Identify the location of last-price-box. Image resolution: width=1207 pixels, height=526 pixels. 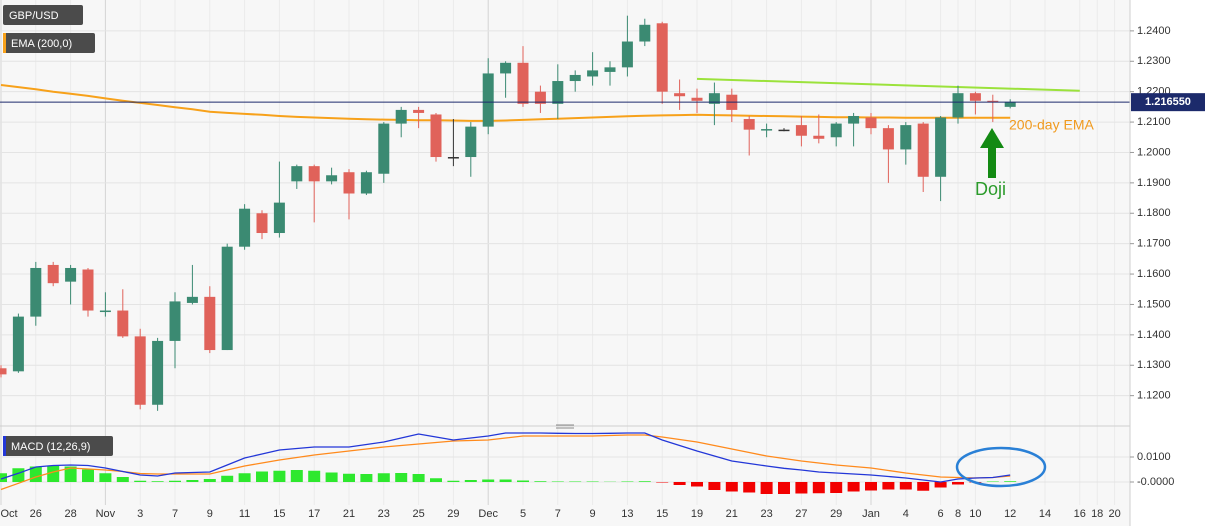
(1168, 102).